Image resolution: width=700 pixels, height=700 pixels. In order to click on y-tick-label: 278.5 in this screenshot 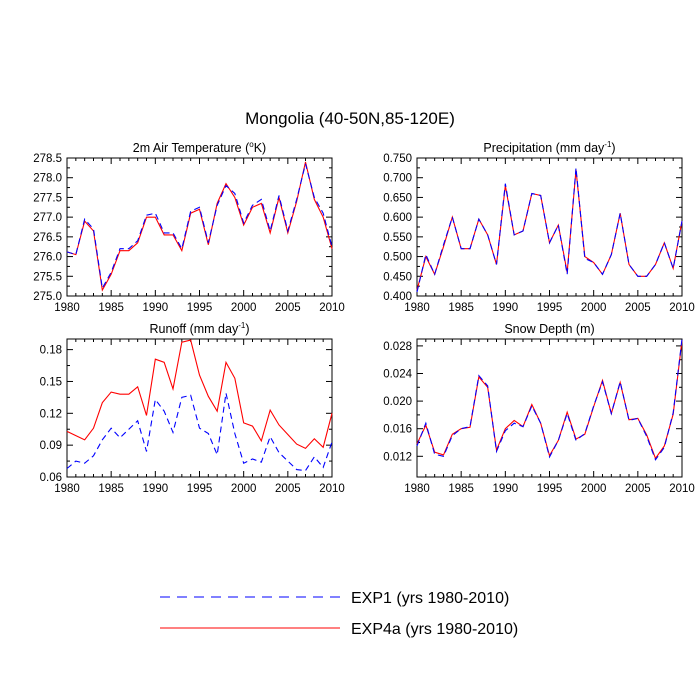, I will do `click(47, 159)`.